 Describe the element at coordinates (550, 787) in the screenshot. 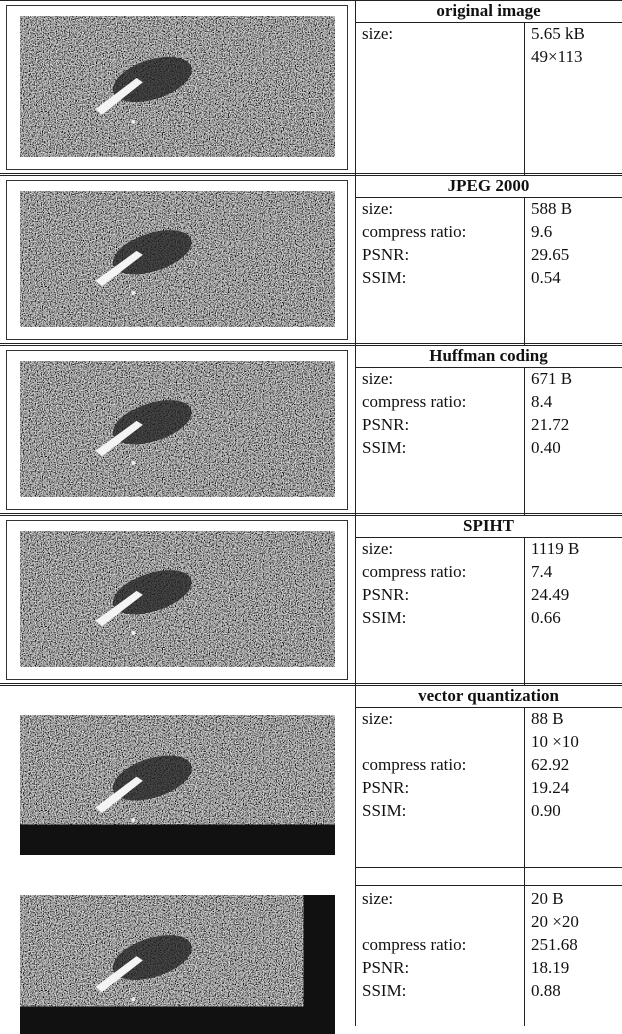

I see `row-value: 19.24` at that location.